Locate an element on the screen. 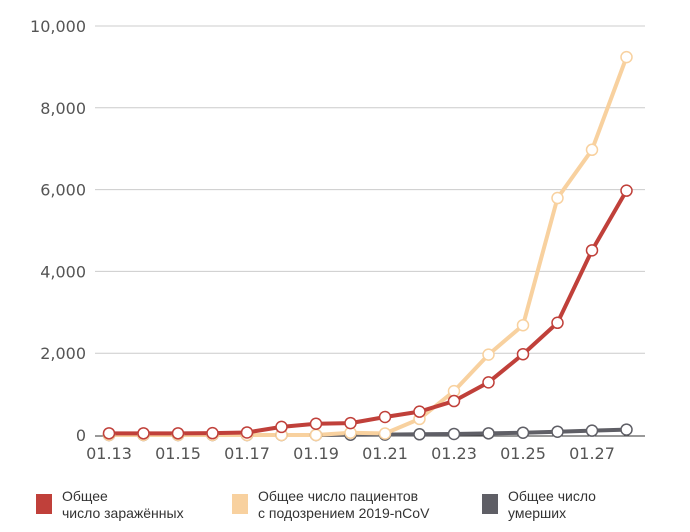  legend-swatch-infected is located at coordinates (44, 504).